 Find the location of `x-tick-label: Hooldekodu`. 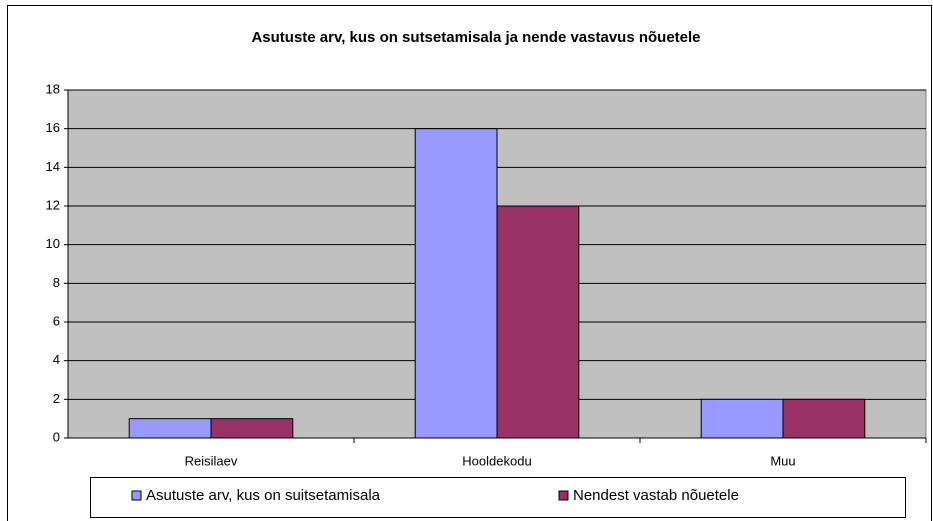

x-tick-label: Hooldekodu is located at coordinates (496, 460).